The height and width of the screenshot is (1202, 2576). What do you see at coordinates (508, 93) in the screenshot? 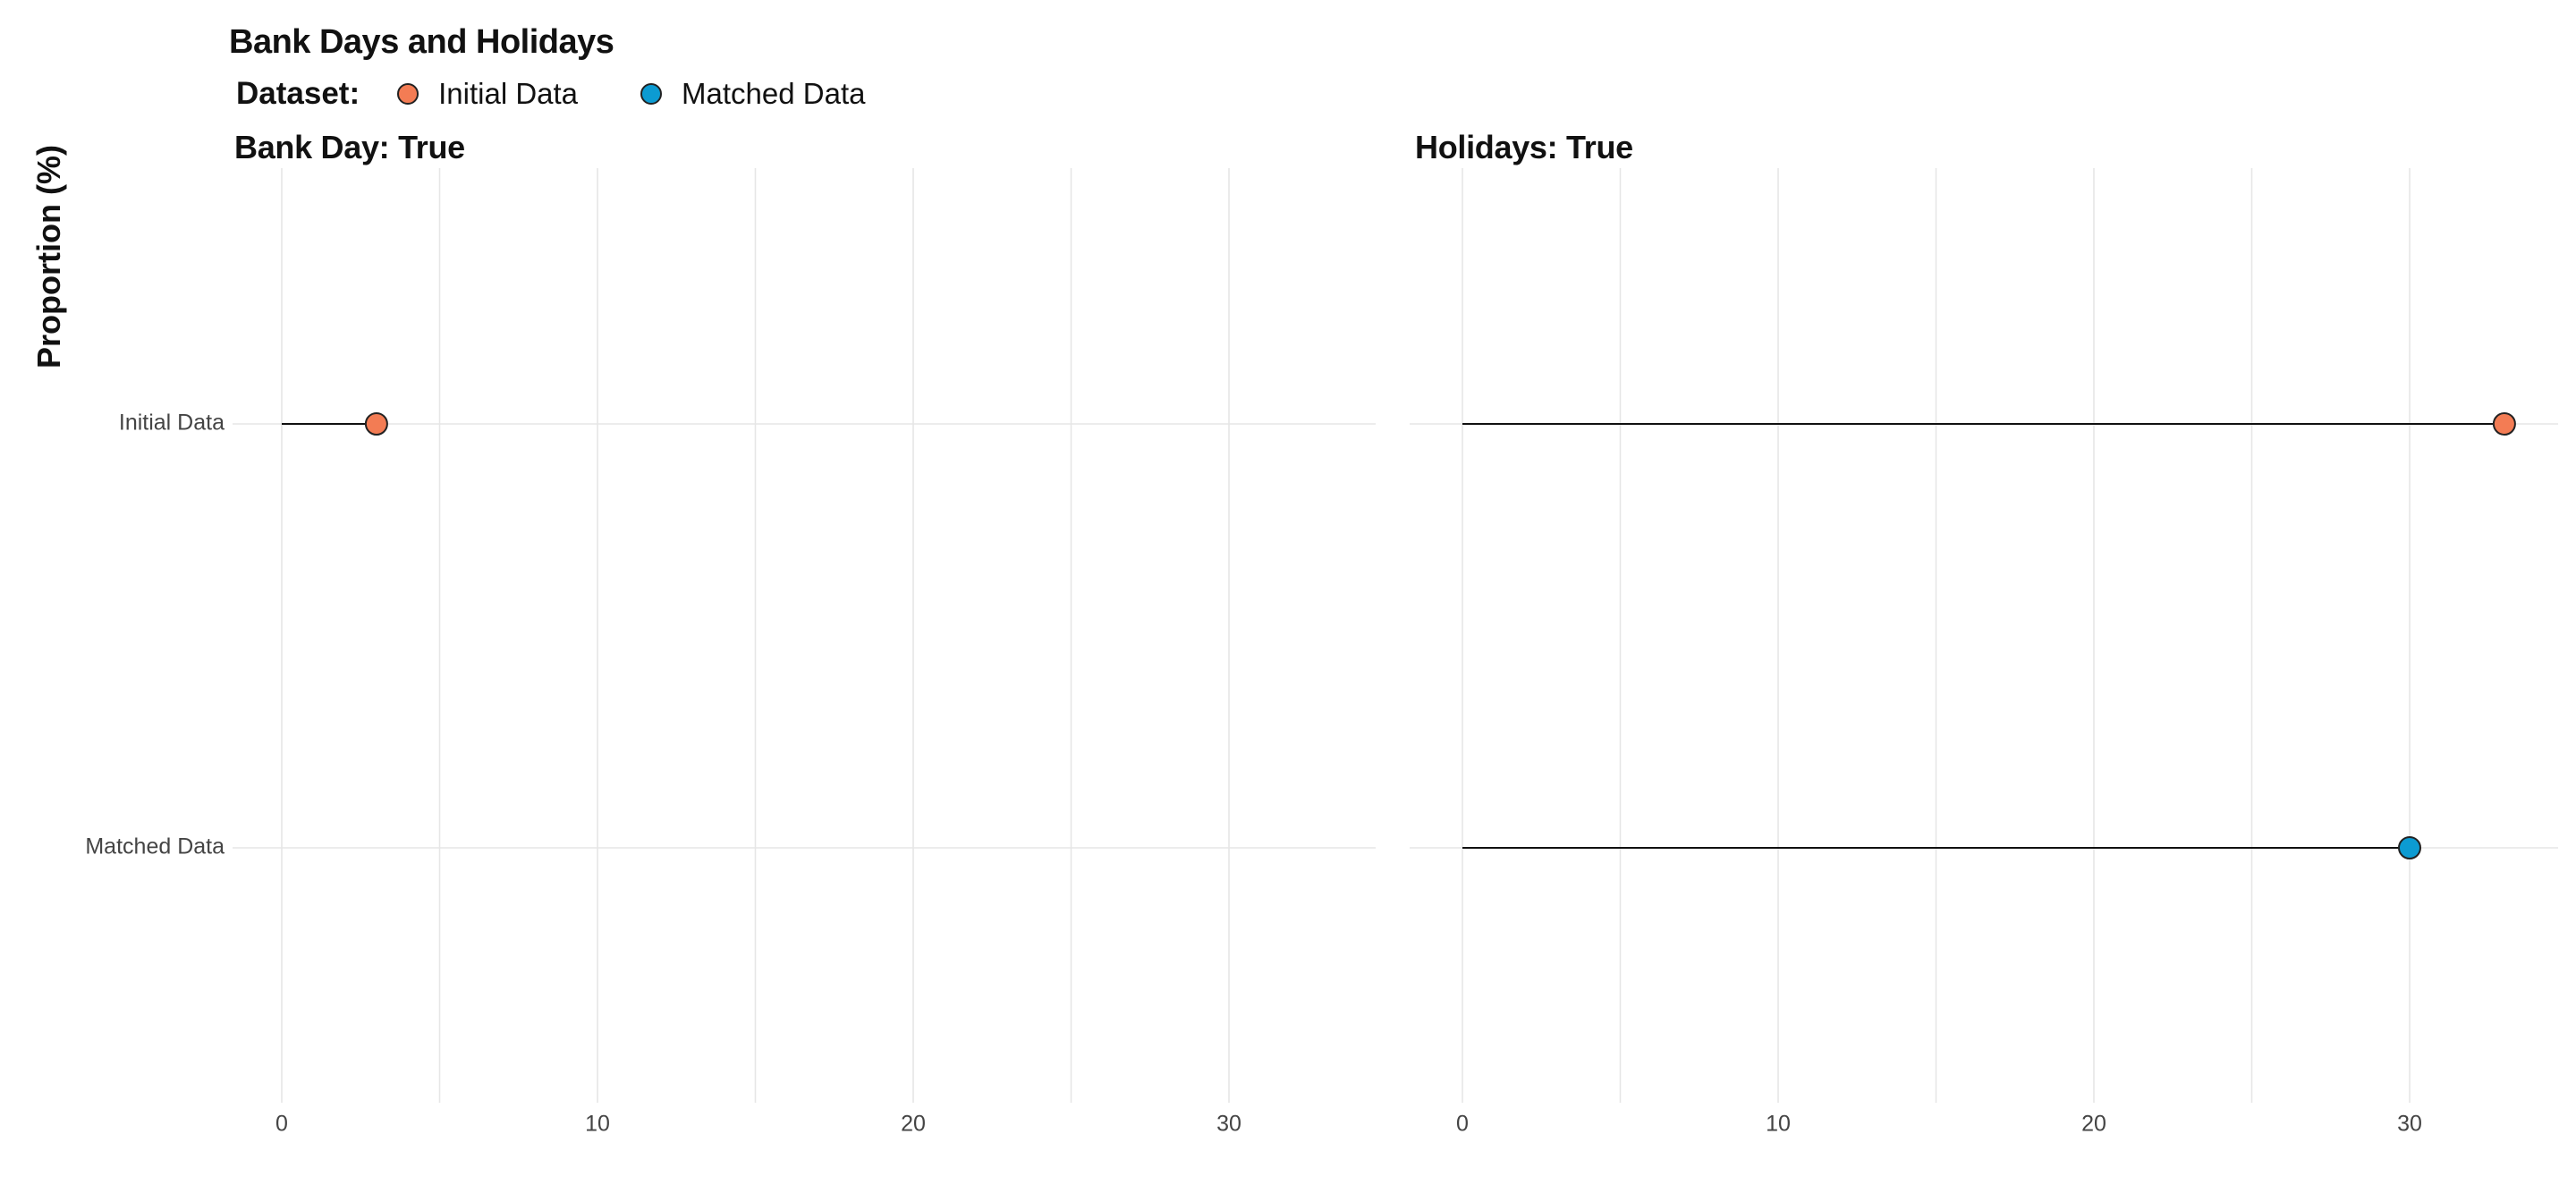
I see `legend-label-initial-data: Initial Data` at bounding box center [508, 93].